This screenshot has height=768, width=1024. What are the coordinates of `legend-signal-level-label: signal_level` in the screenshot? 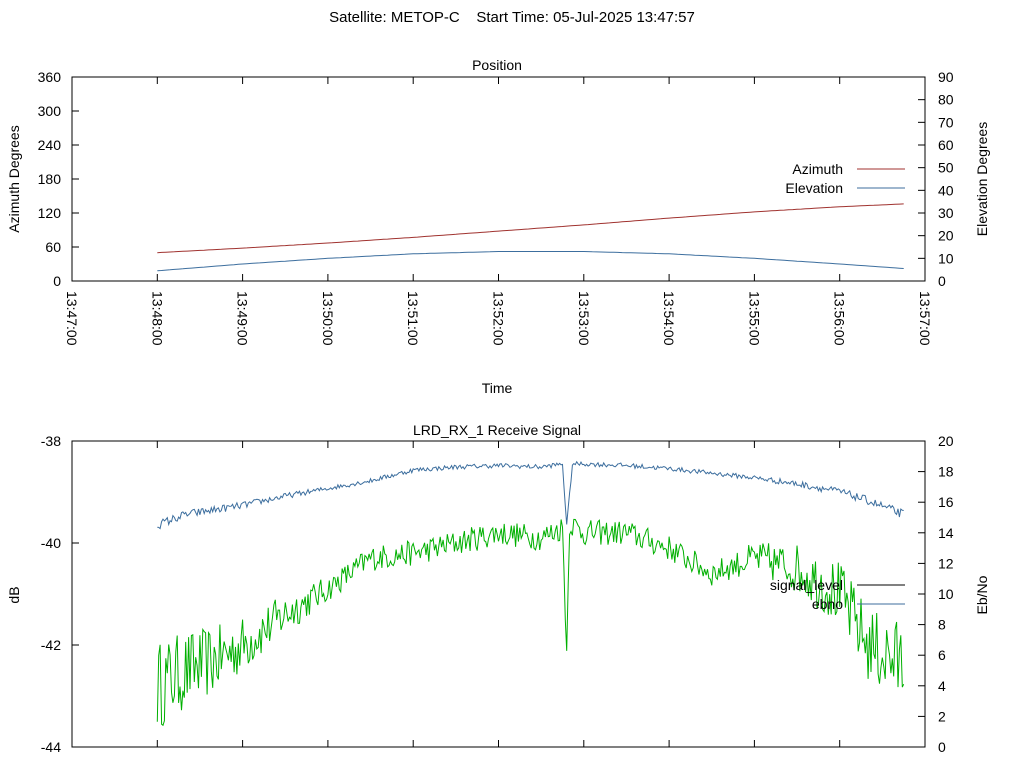 It's located at (806, 585).